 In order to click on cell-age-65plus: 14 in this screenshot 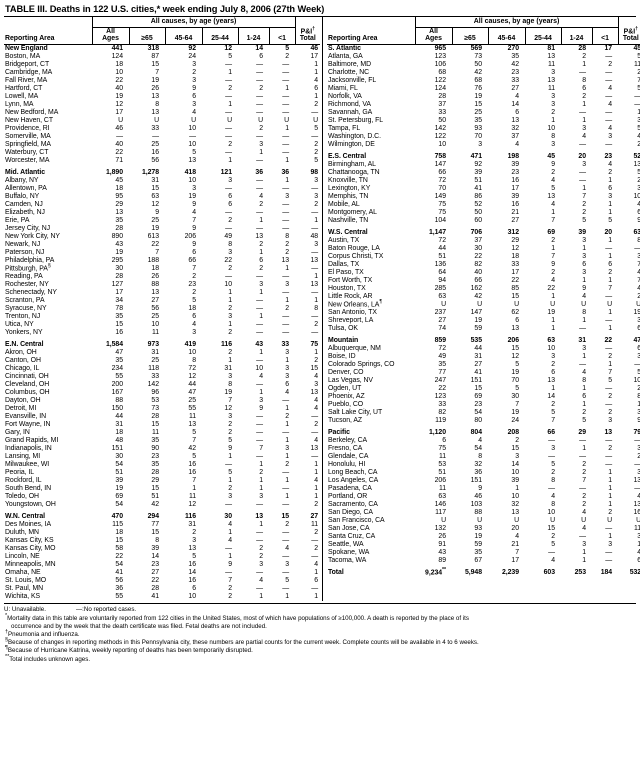, I will do `click(155, 557)`.